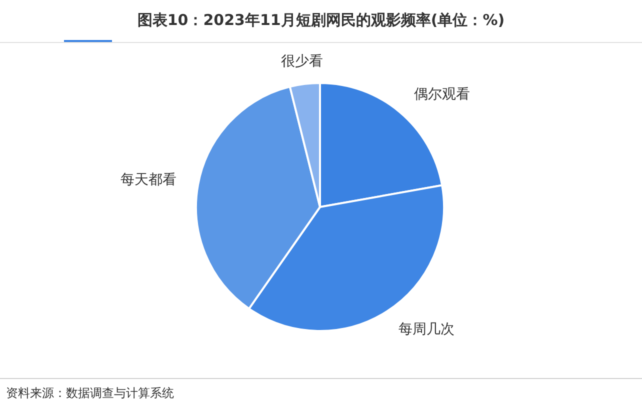 This screenshot has height=415, width=642. What do you see at coordinates (426, 330) in the screenshot?
I see `slice-label: 每周几次` at bounding box center [426, 330].